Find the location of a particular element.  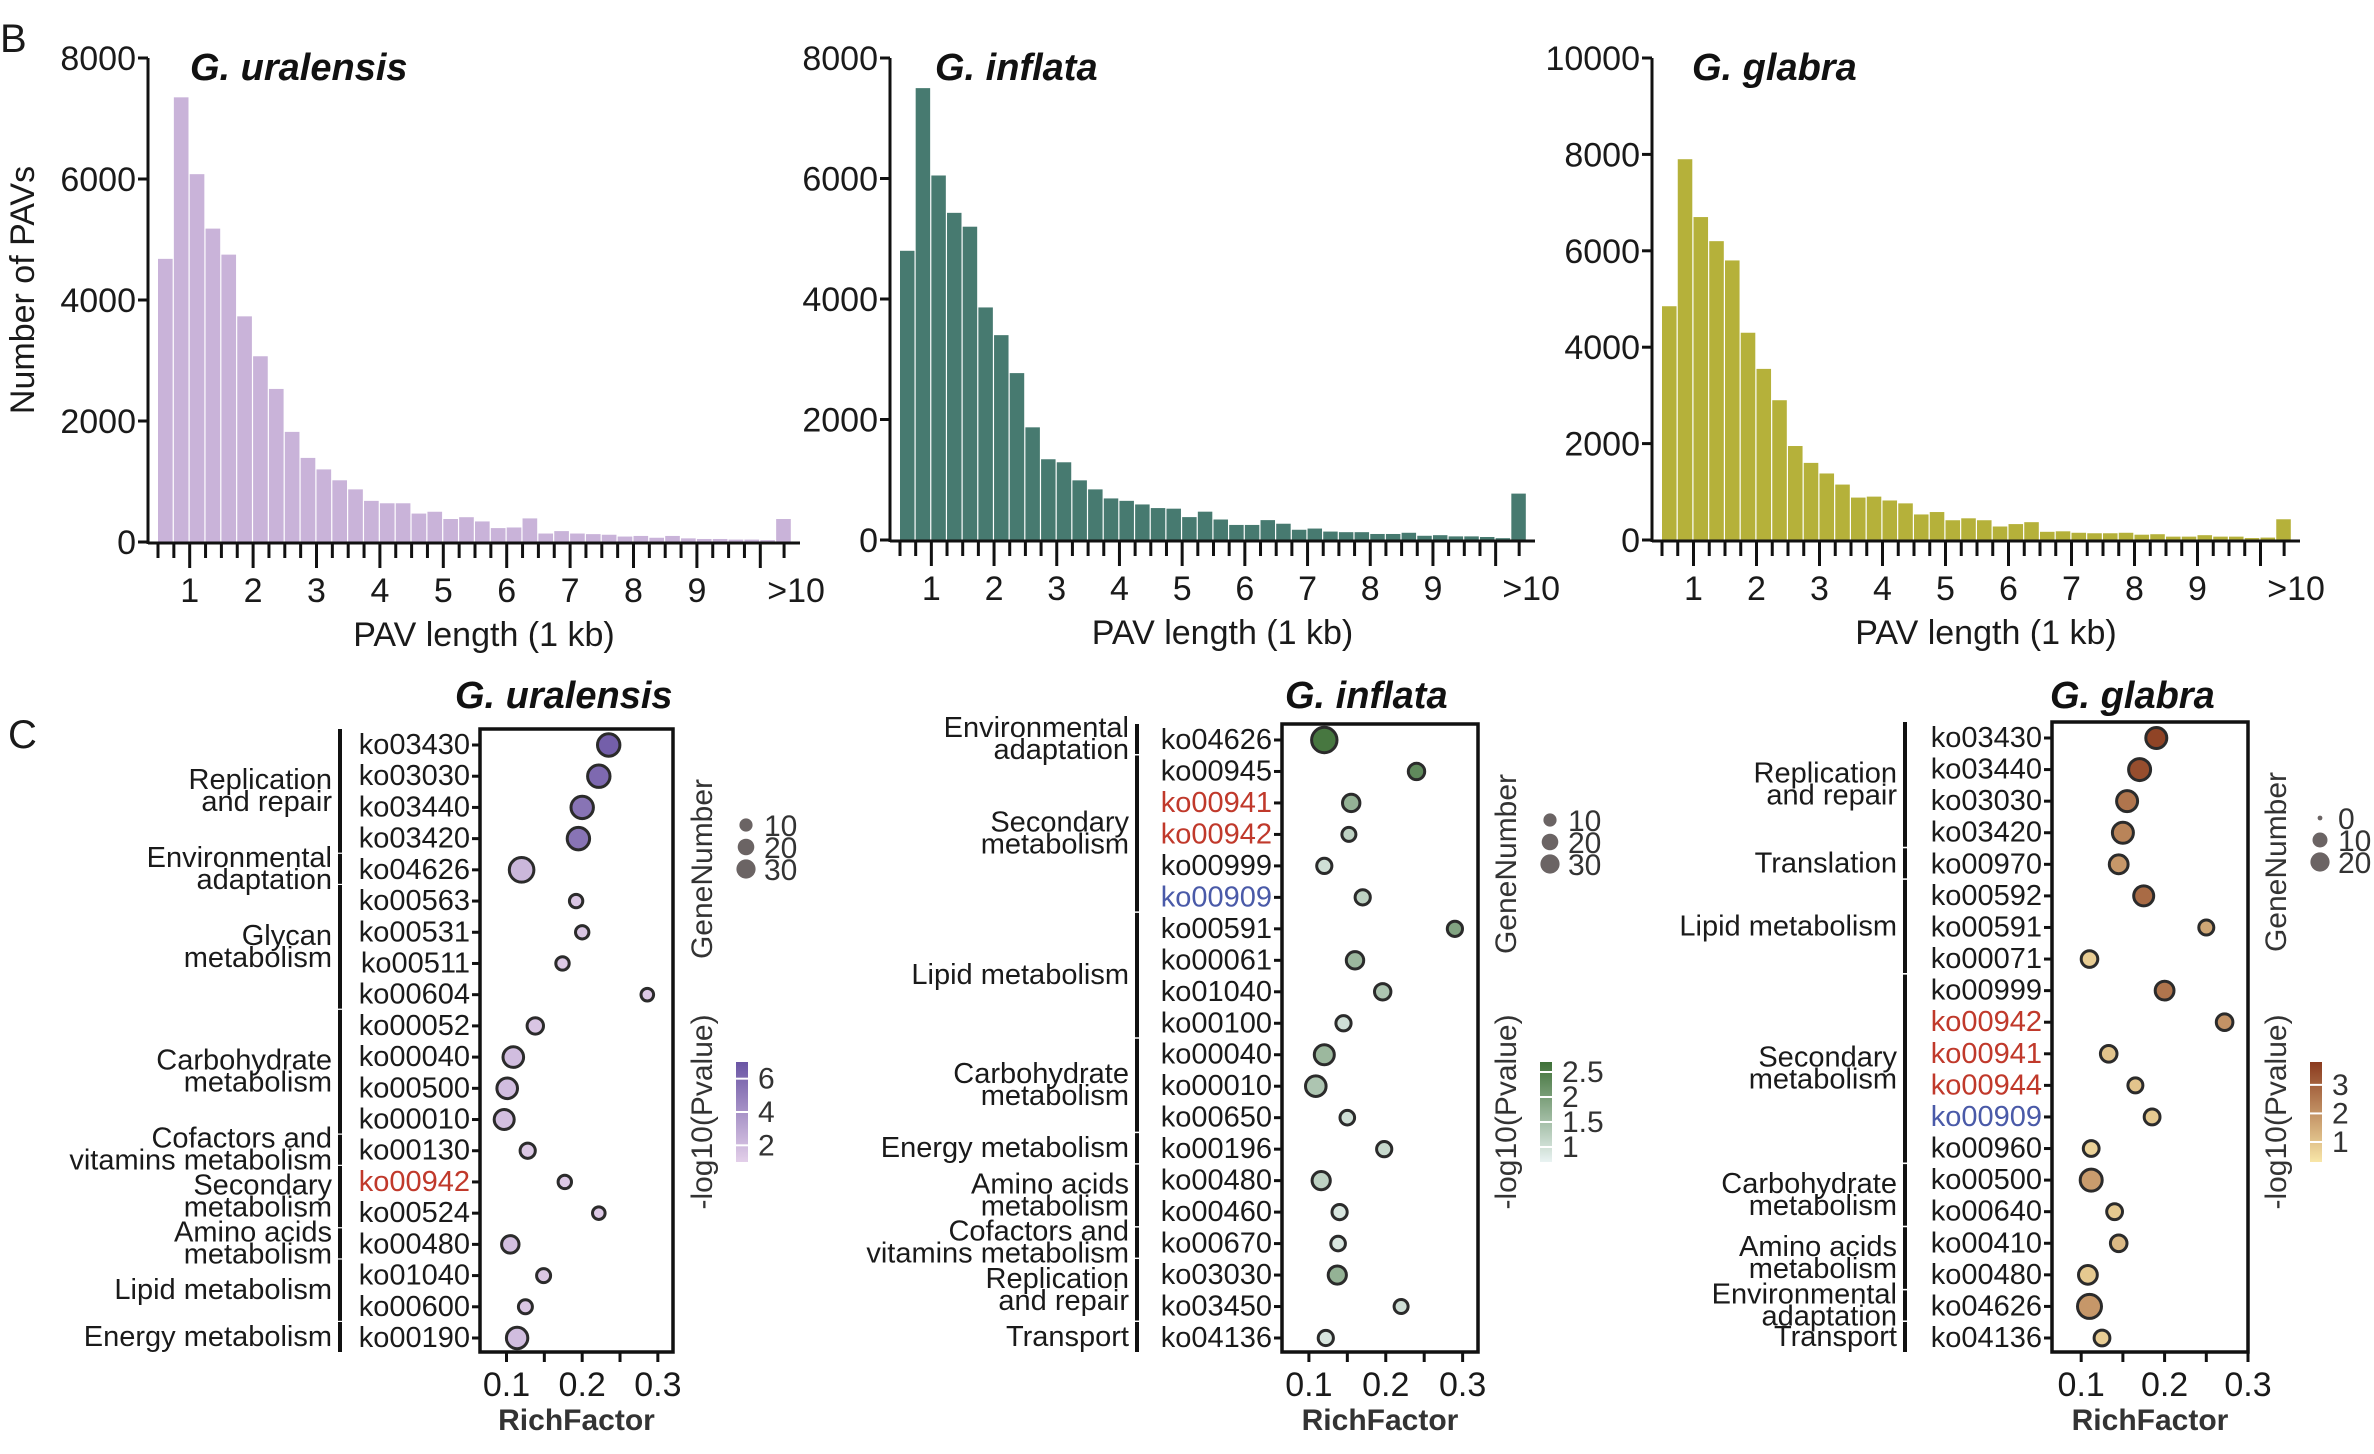

x-tick-label: 6 is located at coordinates (1244, 589).